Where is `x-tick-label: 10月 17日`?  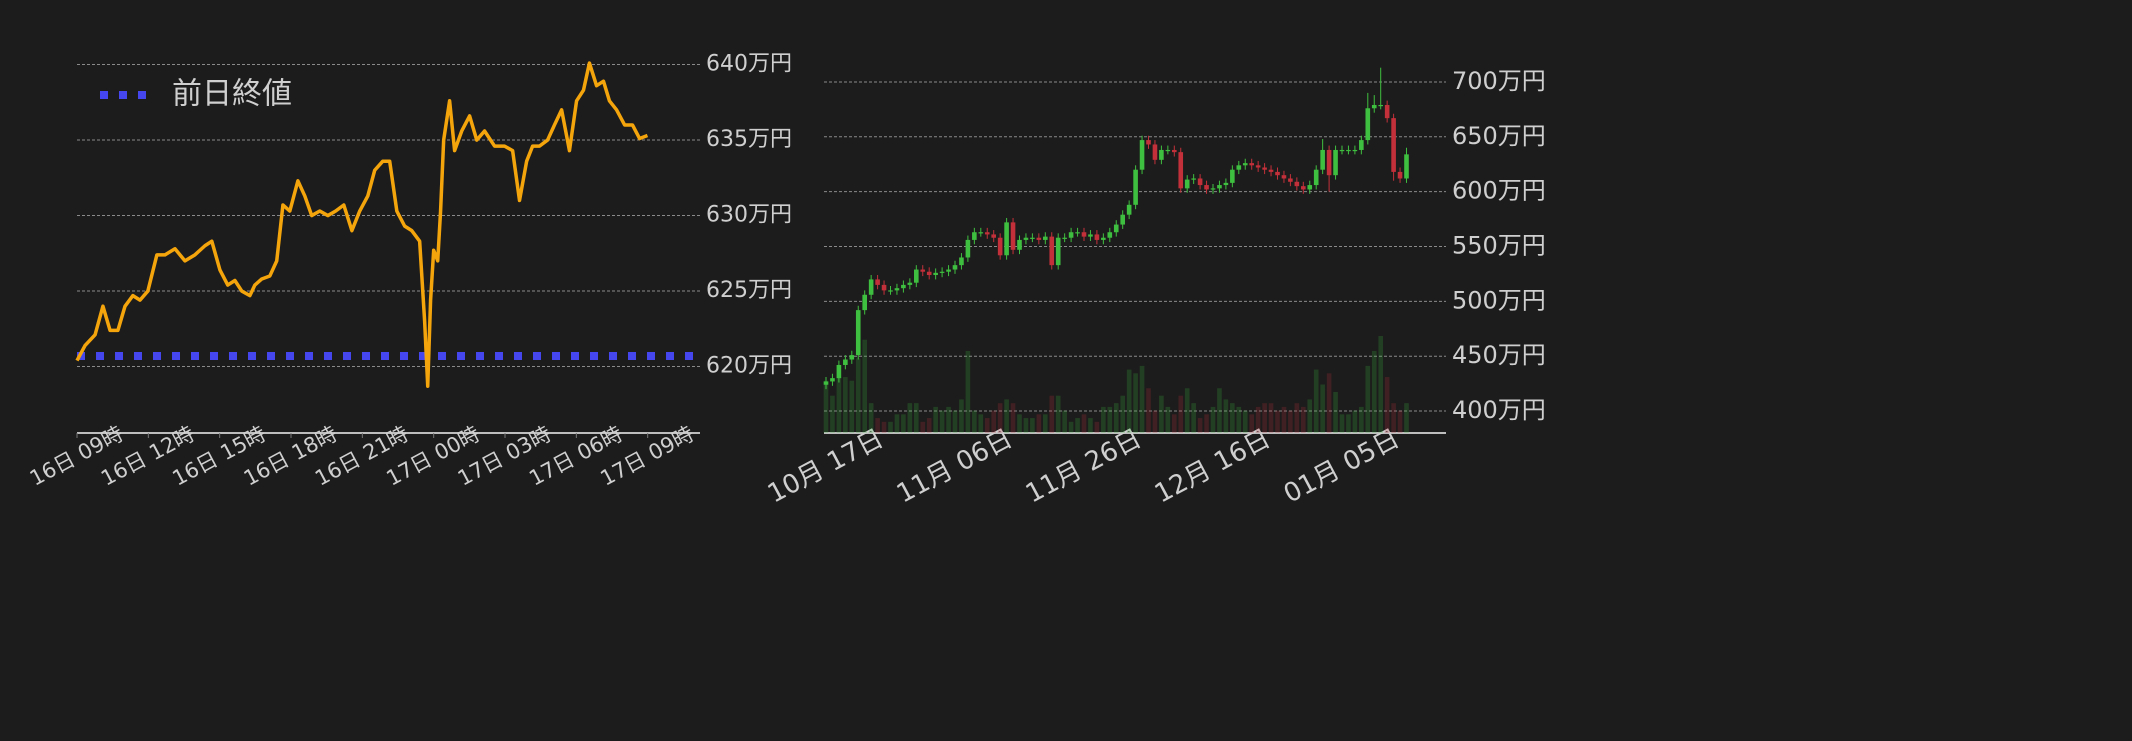 x-tick-label: 10月 17日 is located at coordinates (826, 467).